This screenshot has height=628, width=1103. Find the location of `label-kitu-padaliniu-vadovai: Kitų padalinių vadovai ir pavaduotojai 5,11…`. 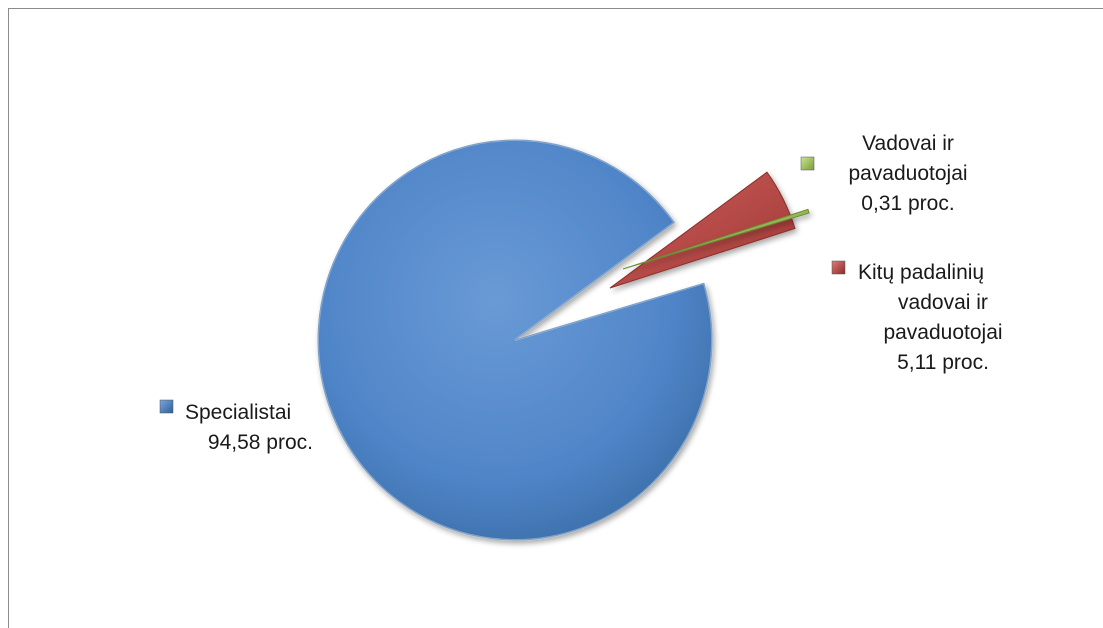

label-kitu-padaliniu-vadovai: Kitų padalinių vadovai ir pavaduotojai 5,11… is located at coordinates (917, 317).